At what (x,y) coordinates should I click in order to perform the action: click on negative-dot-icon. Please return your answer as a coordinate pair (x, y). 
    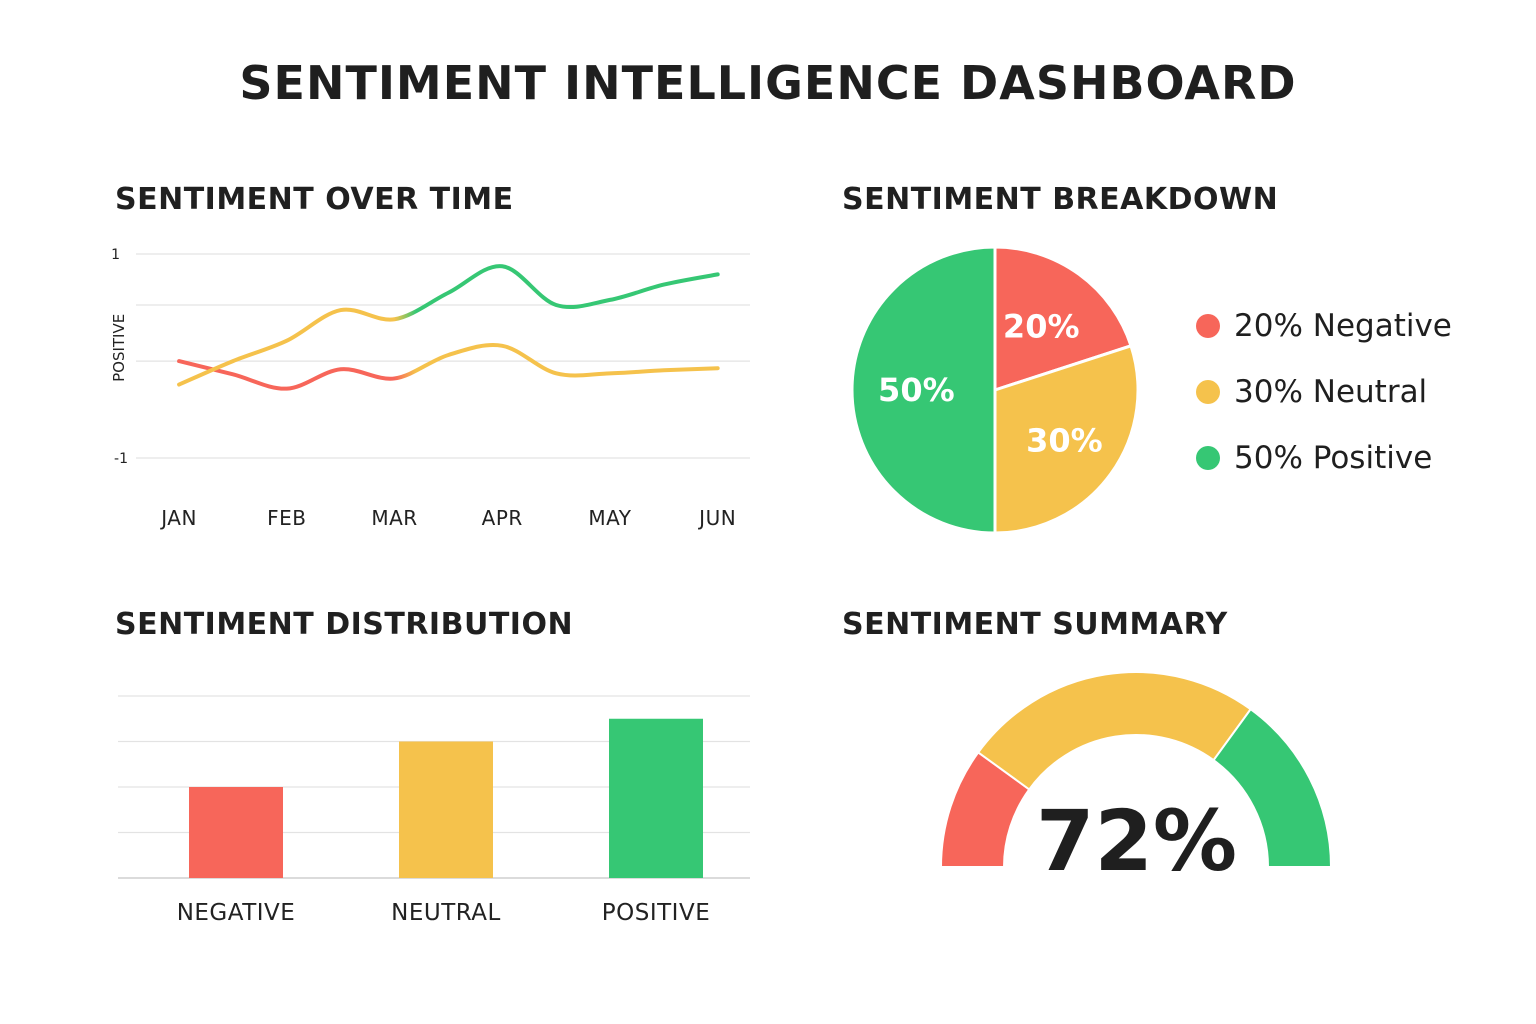
    Looking at the image, I should click on (1208, 326).